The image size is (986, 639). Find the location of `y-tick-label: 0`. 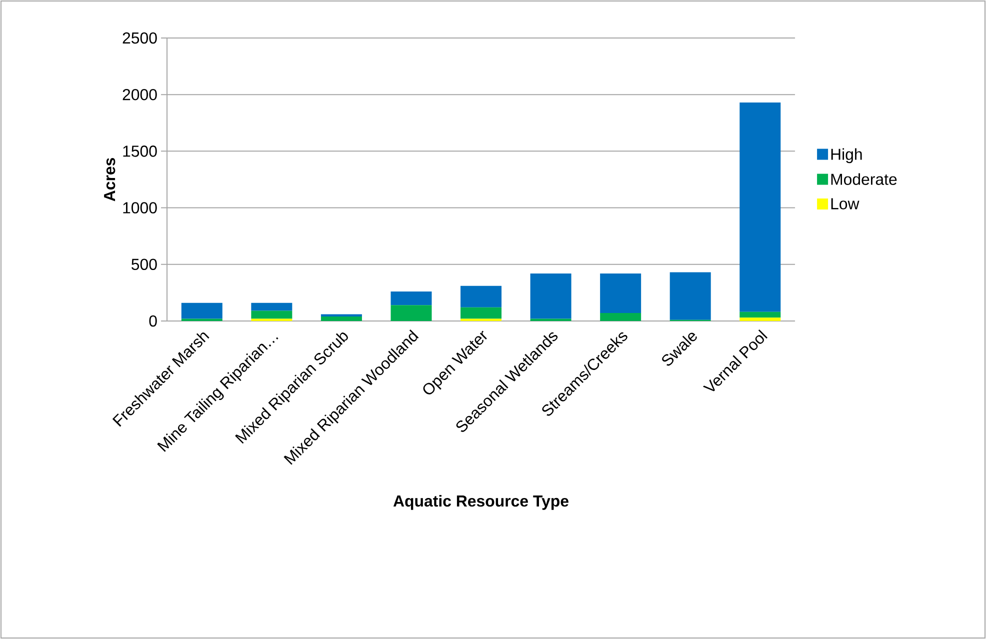

y-tick-label: 0 is located at coordinates (153, 321).